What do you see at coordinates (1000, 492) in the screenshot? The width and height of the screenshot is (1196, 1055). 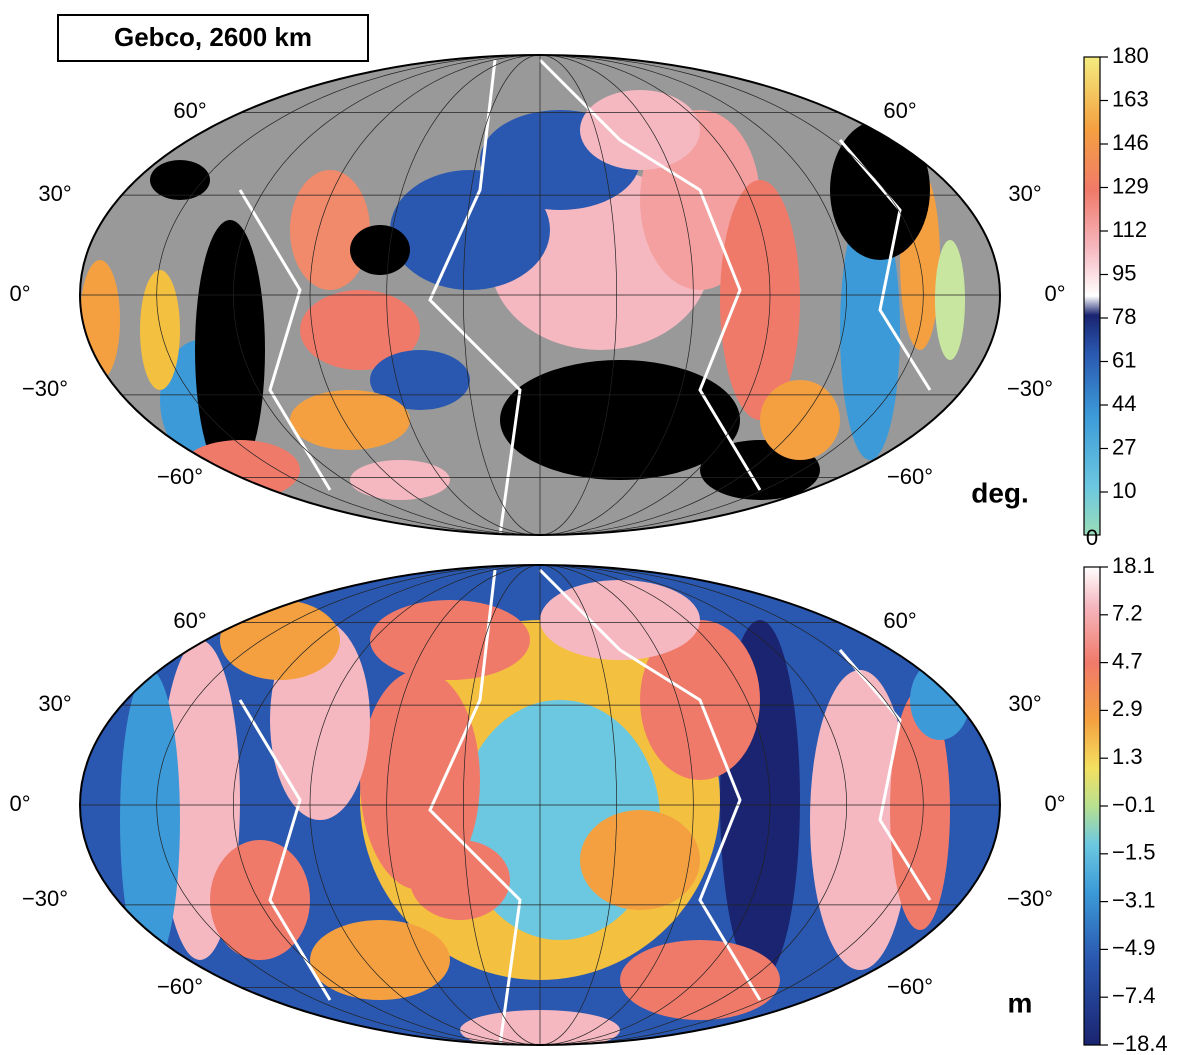 I see `unit-label: deg.` at bounding box center [1000, 492].